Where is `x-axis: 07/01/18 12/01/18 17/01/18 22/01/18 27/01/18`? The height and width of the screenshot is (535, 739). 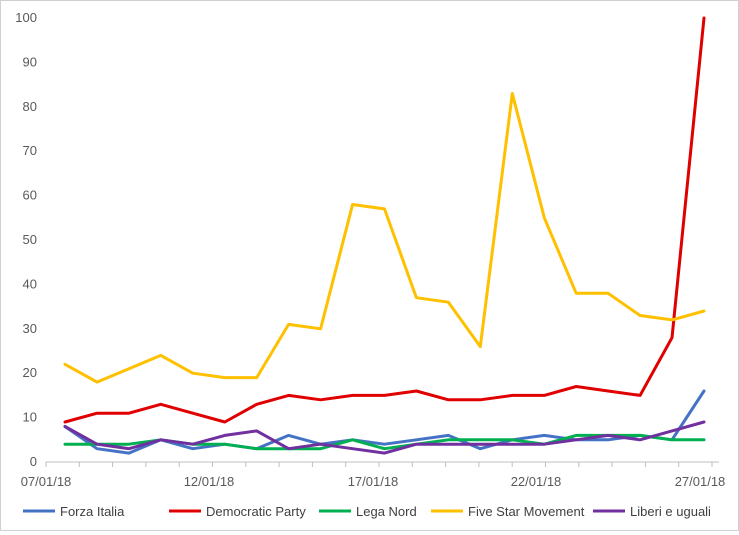
x-axis: 07/01/18 12/01/18 17/01/18 22/01/18 27/01/18 is located at coordinates (373, 475).